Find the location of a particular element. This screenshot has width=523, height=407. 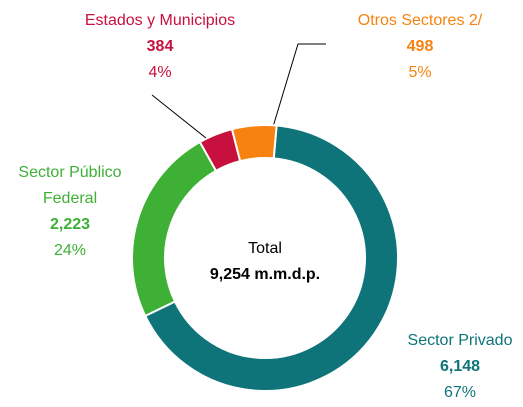

center-label: Total 9,254 m.m.d.p. is located at coordinates (265, 262).